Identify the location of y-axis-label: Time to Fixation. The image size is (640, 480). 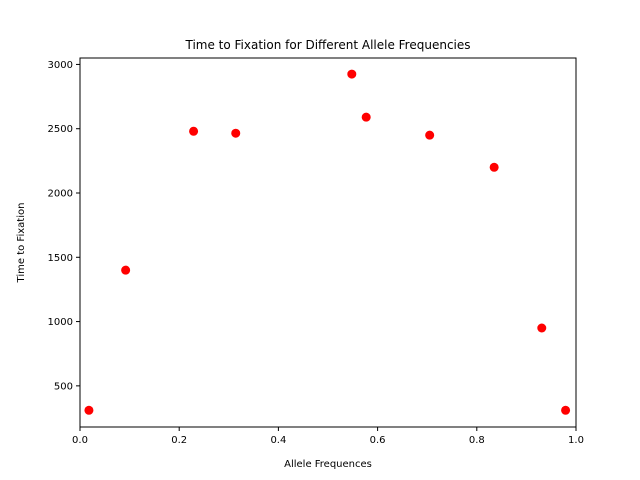
(21, 243).